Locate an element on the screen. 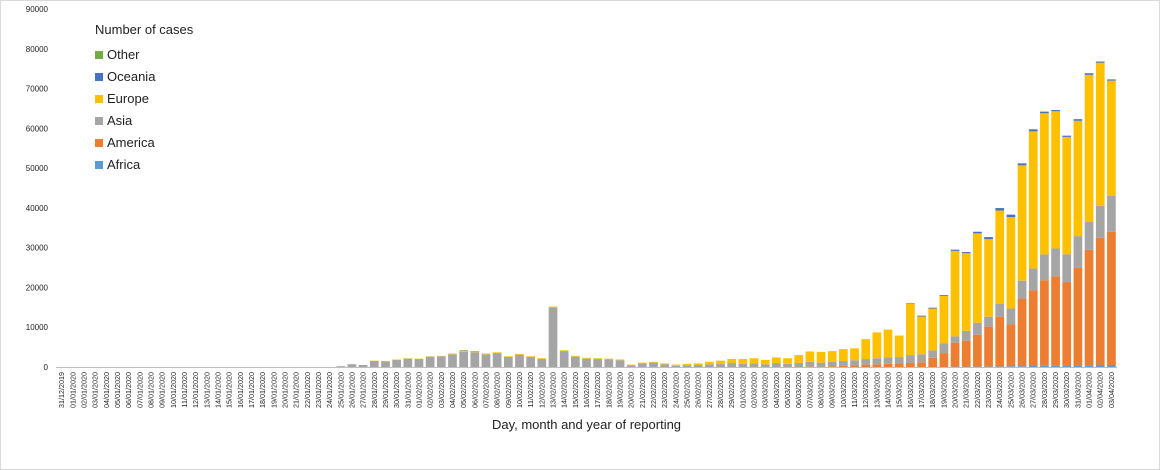 This screenshot has width=1160, height=470. legend-label: Africa is located at coordinates (124, 164).